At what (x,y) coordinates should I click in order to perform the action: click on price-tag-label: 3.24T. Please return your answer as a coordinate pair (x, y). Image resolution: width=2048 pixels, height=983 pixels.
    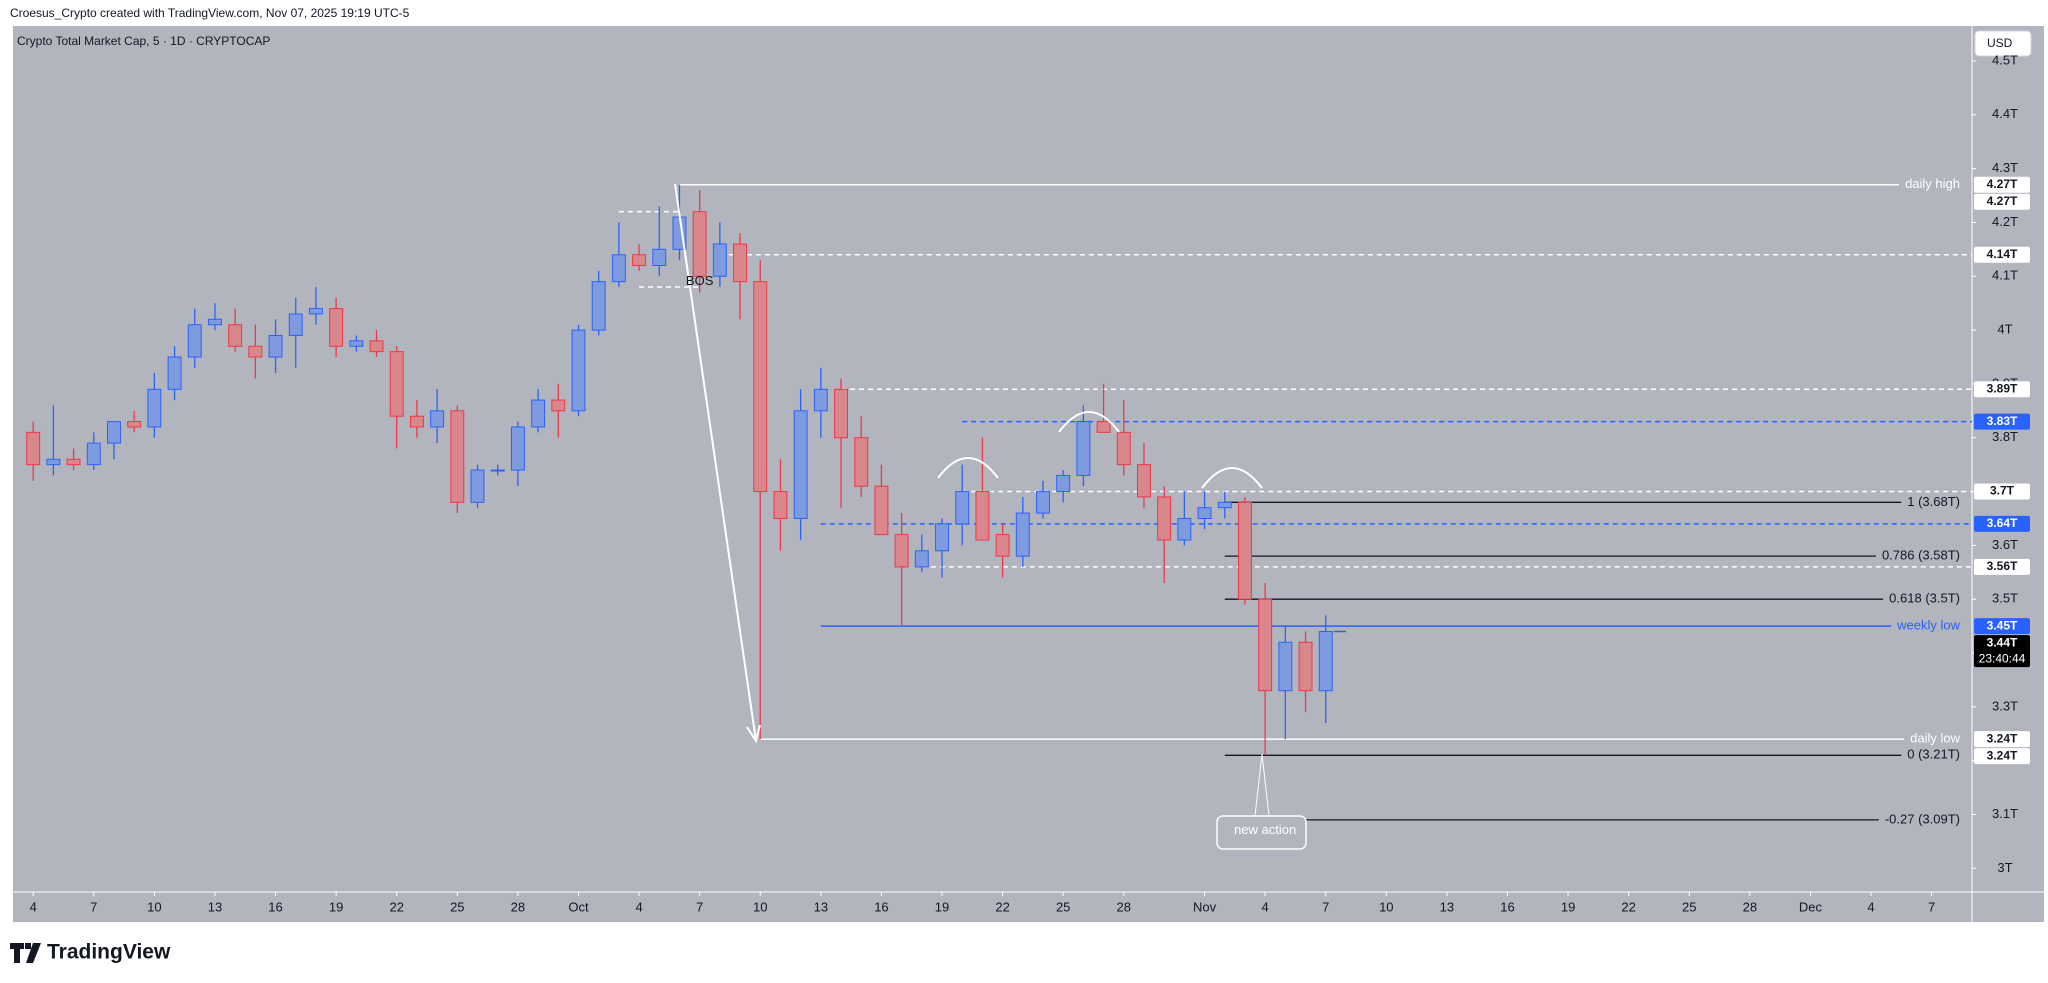
    Looking at the image, I should click on (2002, 755).